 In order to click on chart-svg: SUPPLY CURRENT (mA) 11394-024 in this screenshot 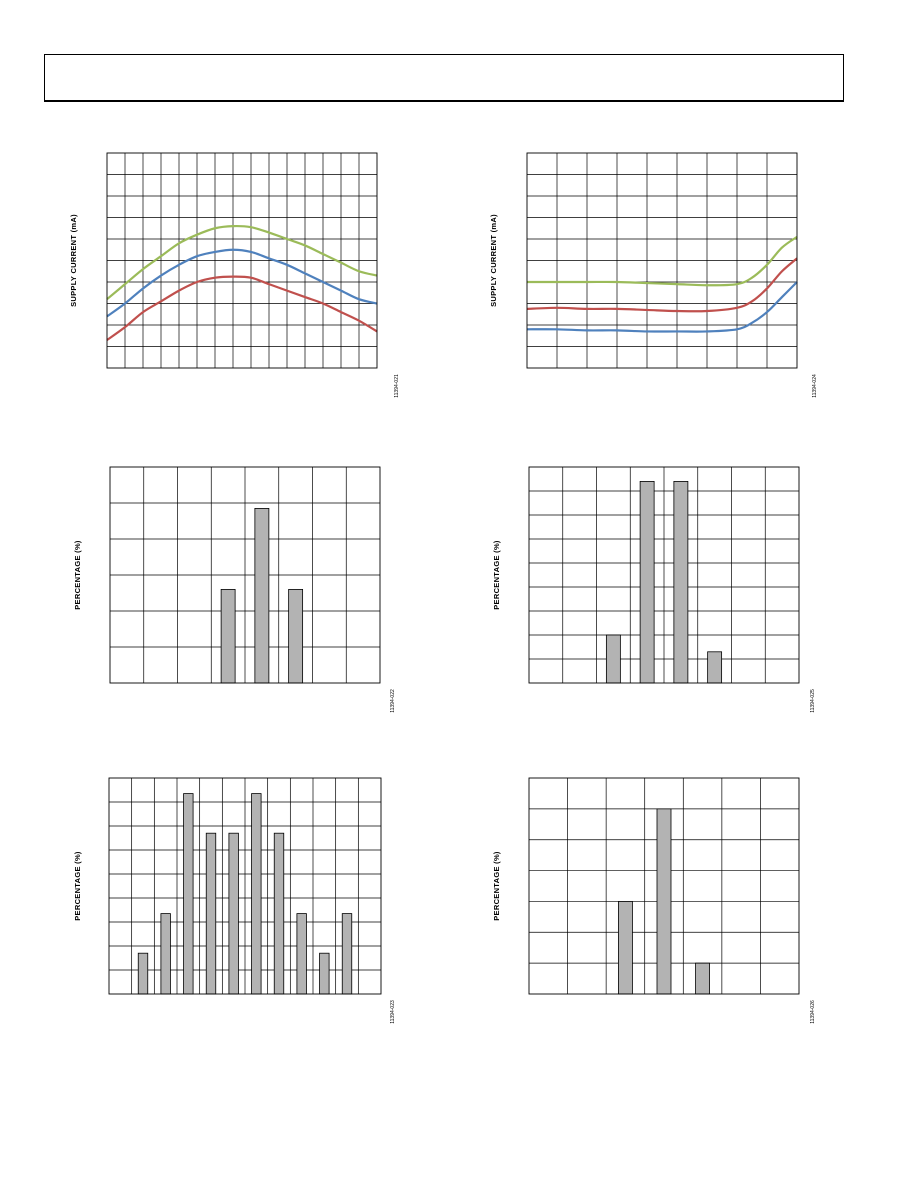, I will do `click(653, 275)`.